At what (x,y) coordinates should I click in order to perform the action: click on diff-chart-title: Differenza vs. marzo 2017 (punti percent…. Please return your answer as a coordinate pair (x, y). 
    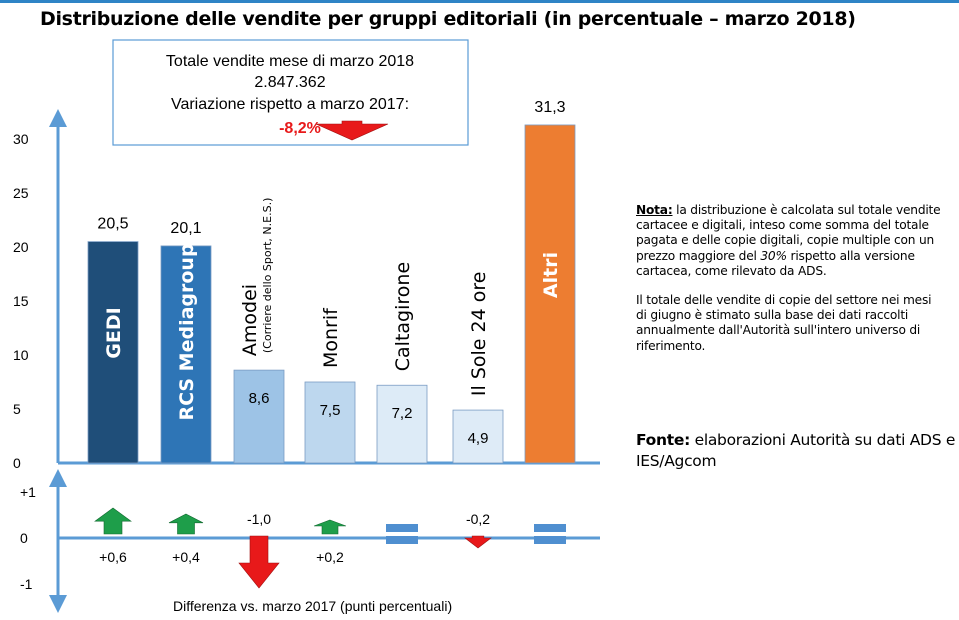
    Looking at the image, I should click on (312, 606).